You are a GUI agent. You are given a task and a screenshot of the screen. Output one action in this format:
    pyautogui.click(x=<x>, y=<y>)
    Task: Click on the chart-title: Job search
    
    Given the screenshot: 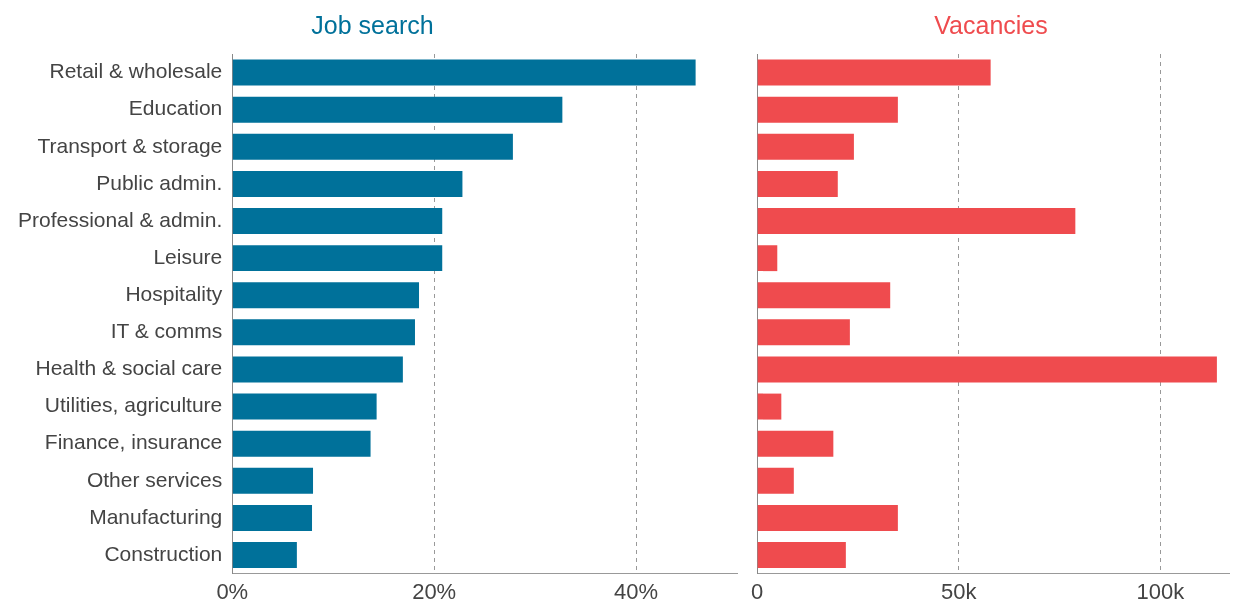 What is the action you would take?
    pyautogui.click(x=372, y=24)
    